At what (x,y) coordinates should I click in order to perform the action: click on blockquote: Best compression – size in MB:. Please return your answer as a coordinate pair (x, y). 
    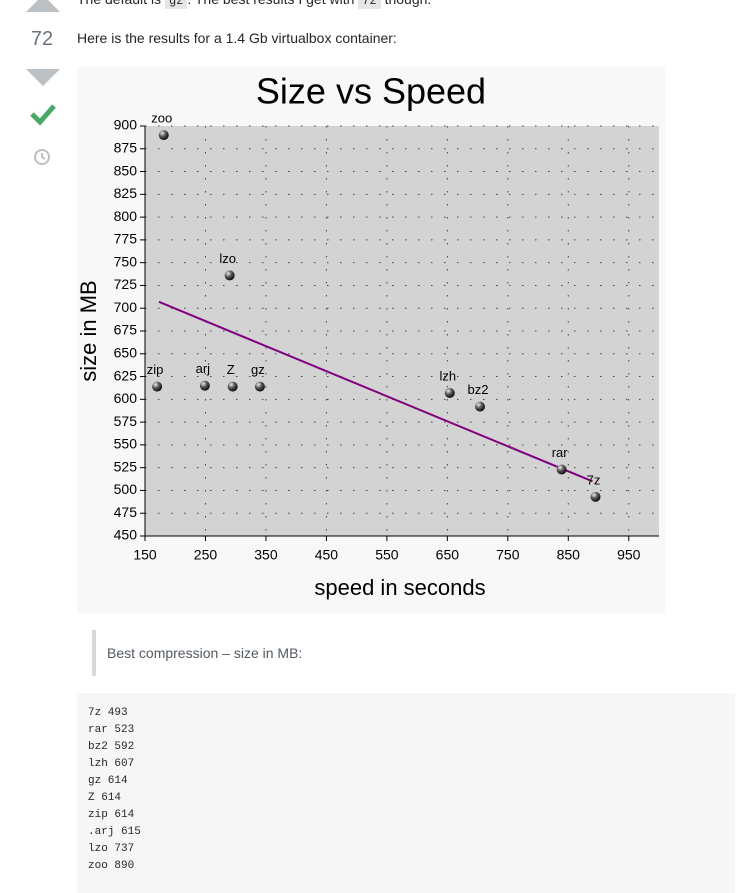
    Looking at the image, I should click on (394, 653).